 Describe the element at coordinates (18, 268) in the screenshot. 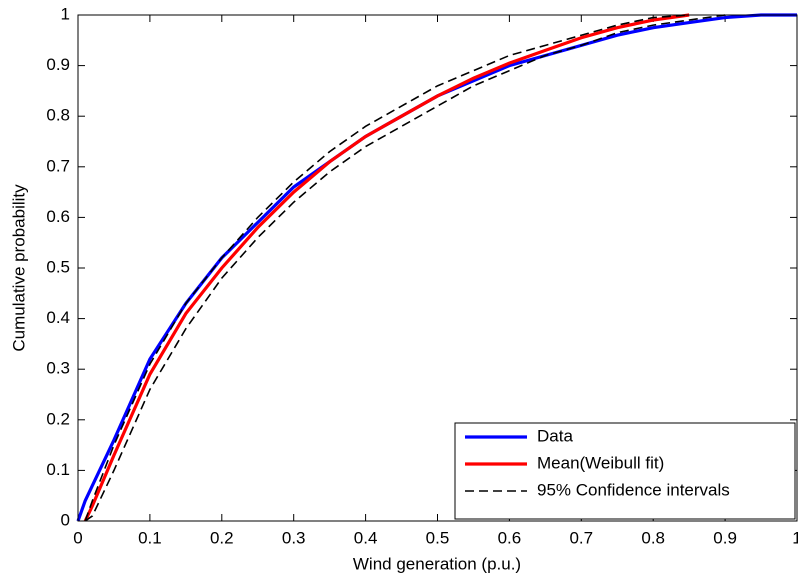

I see `y-axis-label: Cumulative probability` at that location.